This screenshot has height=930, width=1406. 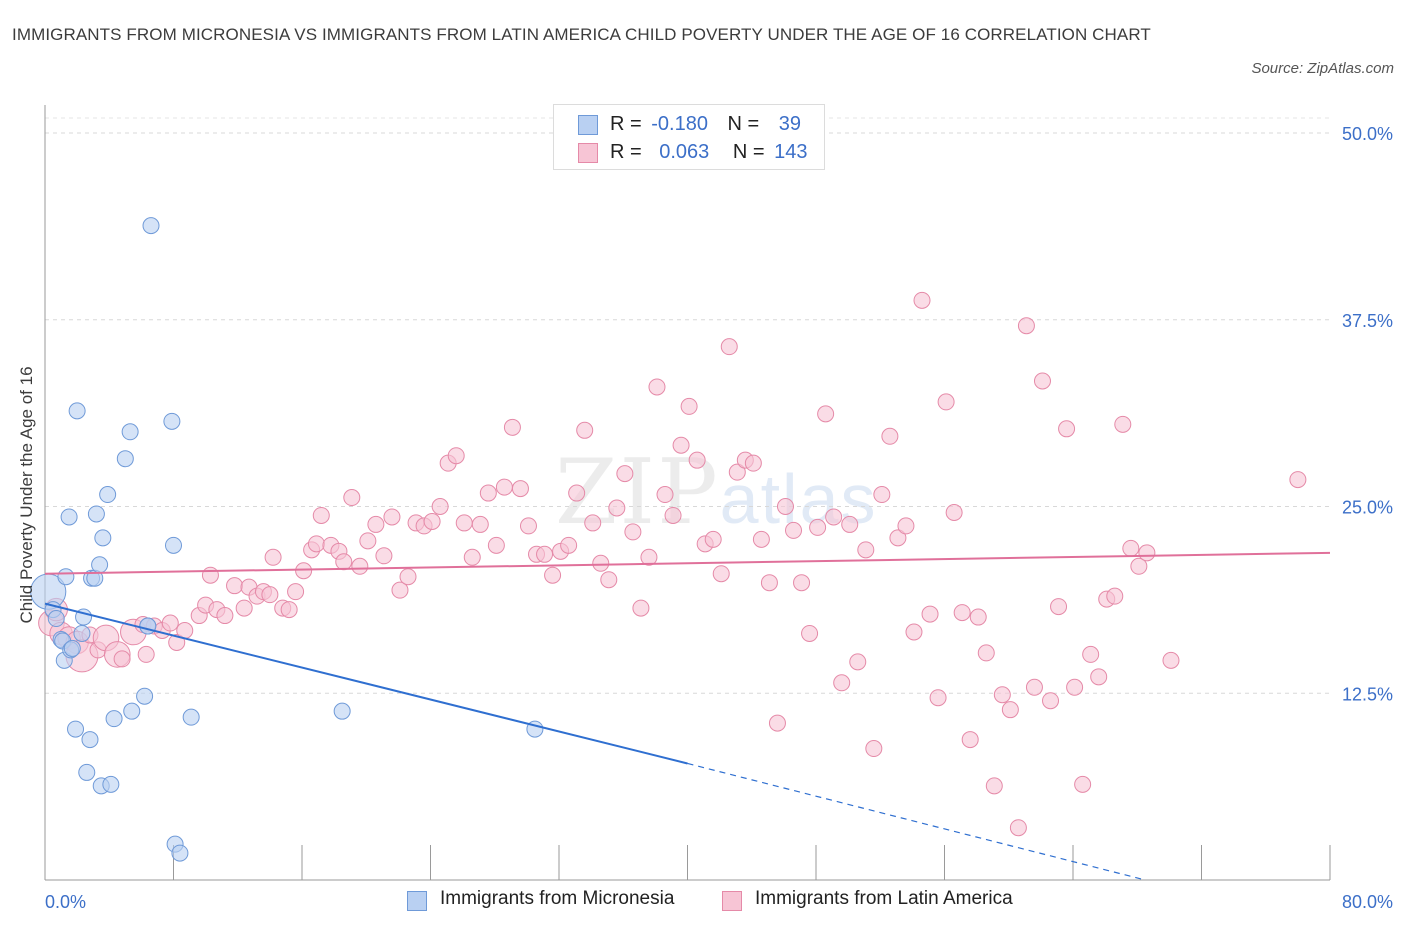 What do you see at coordinates (1367, 508) in the screenshot?
I see `y-tick-label: 25.0%` at bounding box center [1367, 508].